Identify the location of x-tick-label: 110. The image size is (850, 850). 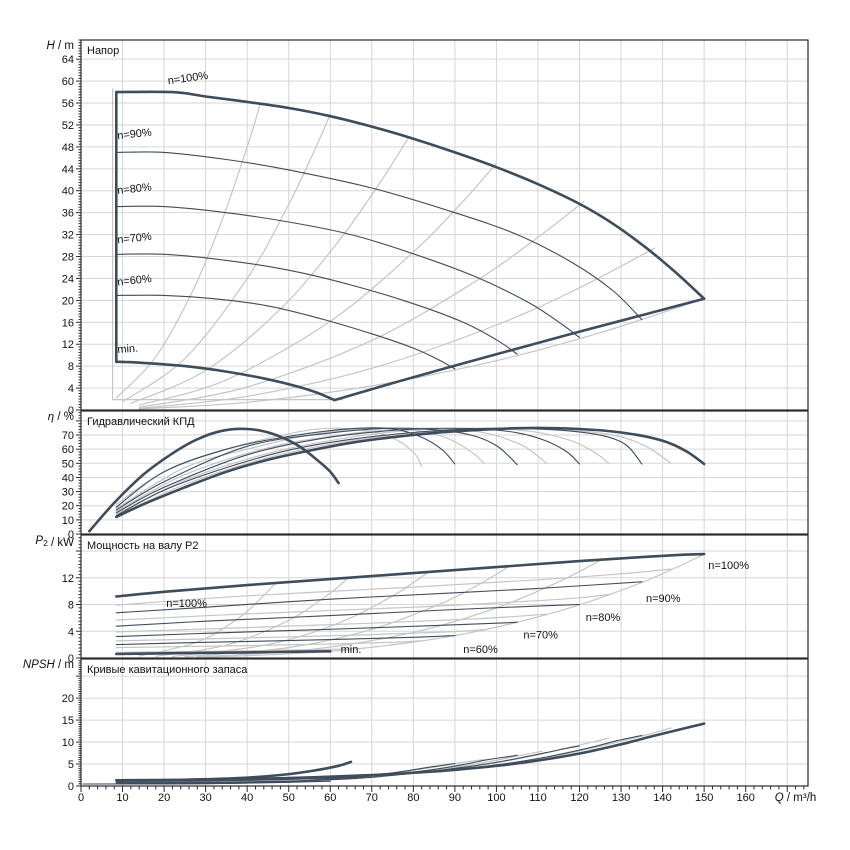
(538, 798).